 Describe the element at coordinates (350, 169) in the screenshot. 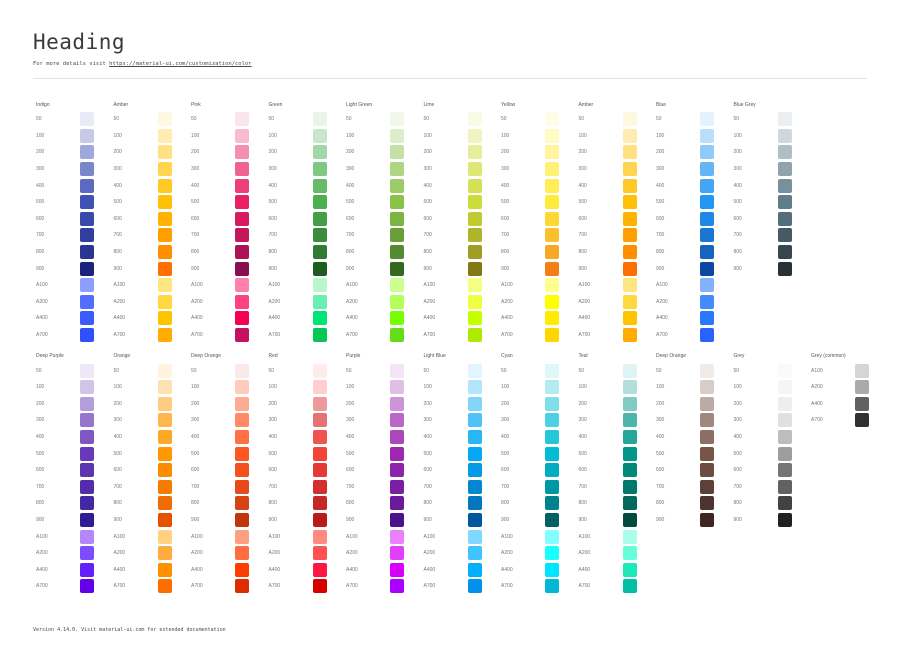

I see `shade-label: 300` at that location.